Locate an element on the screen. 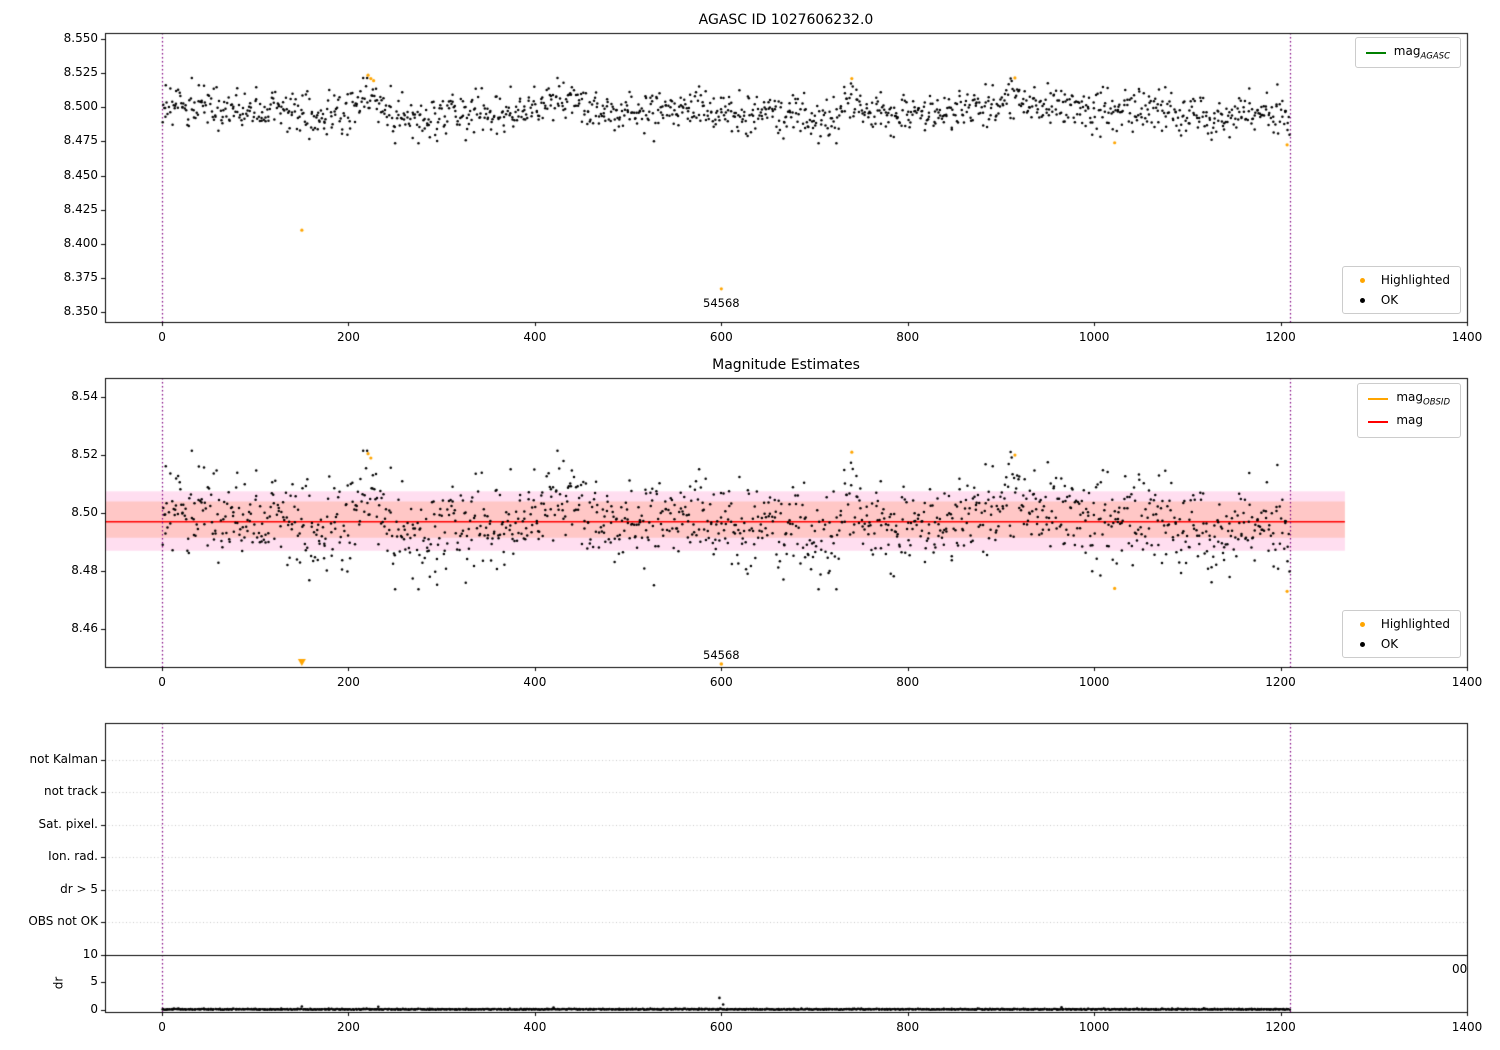  y-tick-label: 8.375 is located at coordinates (80, 276).